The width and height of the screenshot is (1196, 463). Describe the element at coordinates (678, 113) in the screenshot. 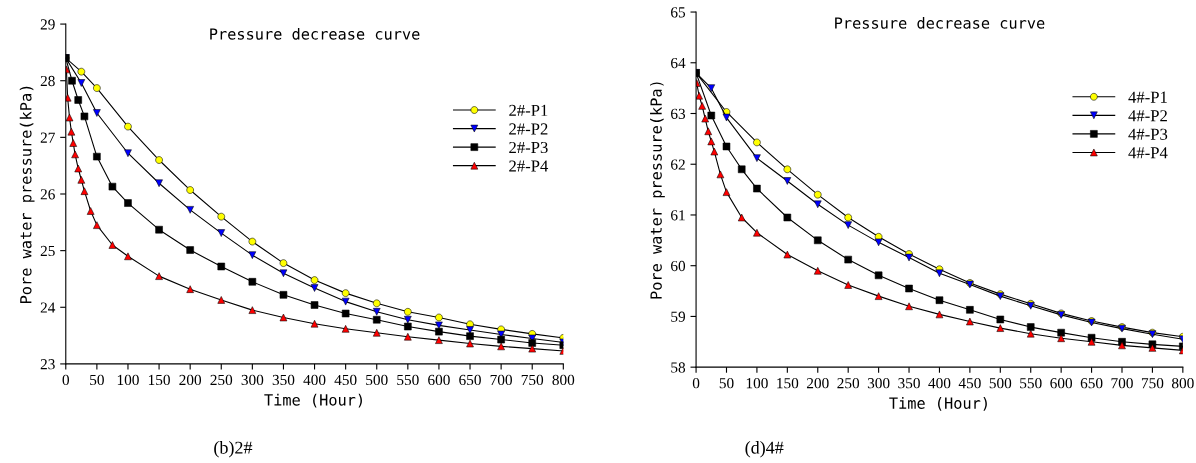

I see `y-tick-label: 63` at that location.